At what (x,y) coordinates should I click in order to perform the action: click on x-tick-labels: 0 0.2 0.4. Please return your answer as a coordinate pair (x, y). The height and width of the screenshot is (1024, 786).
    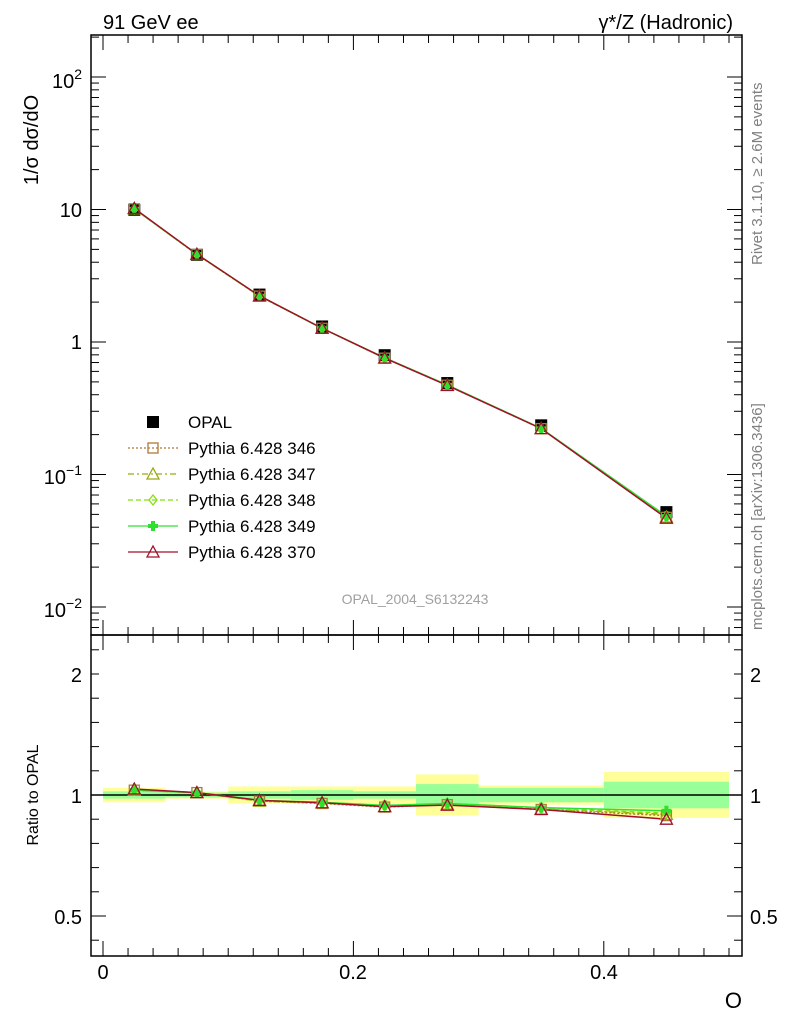
    Looking at the image, I should click on (357, 973).